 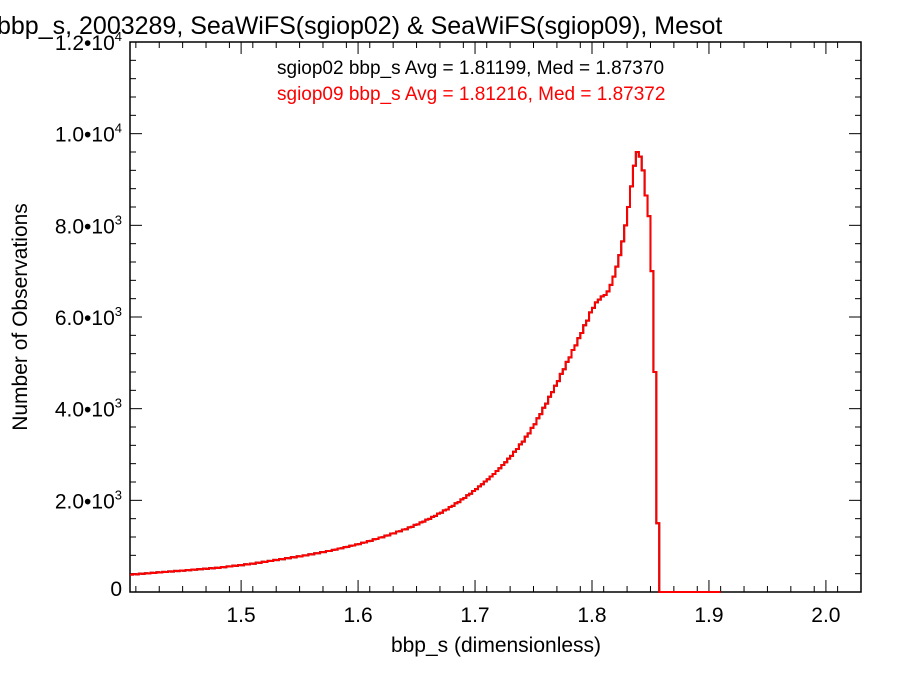 What do you see at coordinates (708, 615) in the screenshot?
I see `x-tick-label: 1.9` at bounding box center [708, 615].